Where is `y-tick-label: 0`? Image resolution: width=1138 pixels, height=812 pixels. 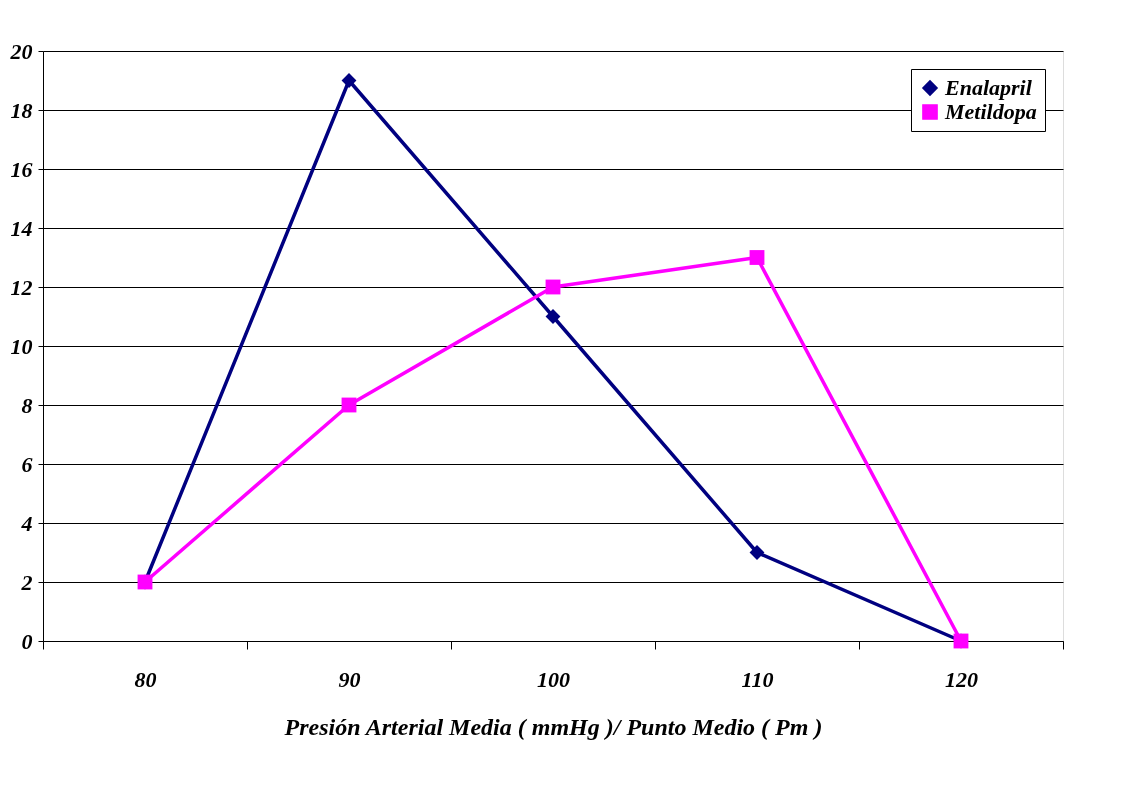
y-tick-label: 0 is located at coordinates (27, 641).